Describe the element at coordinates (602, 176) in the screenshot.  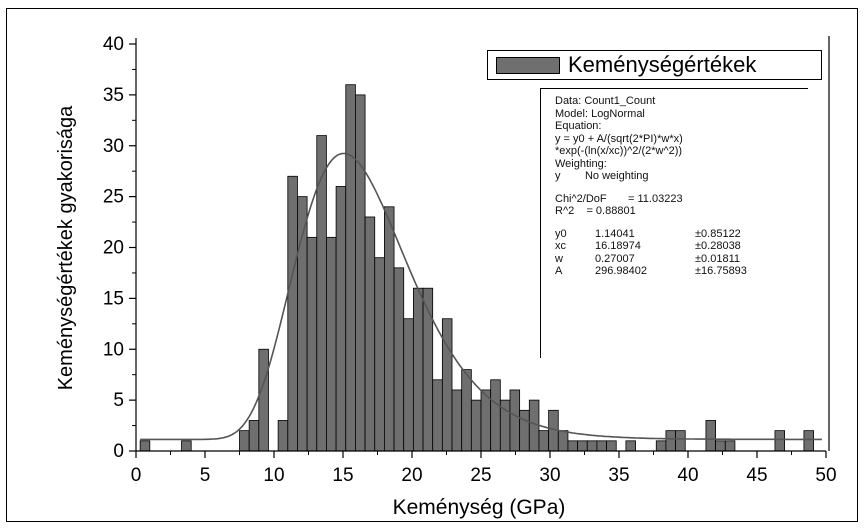
I see `stats-line: y No weighting` at that location.